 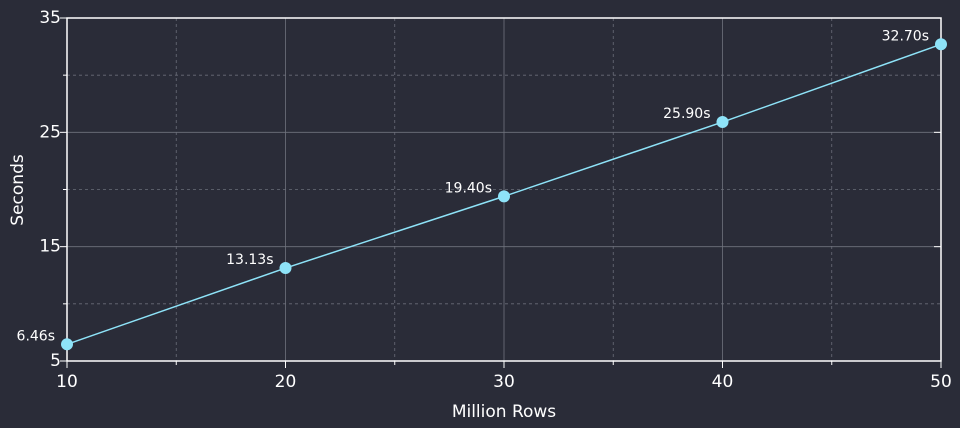 I want to click on x-tick-label: 20, so click(x=286, y=382).